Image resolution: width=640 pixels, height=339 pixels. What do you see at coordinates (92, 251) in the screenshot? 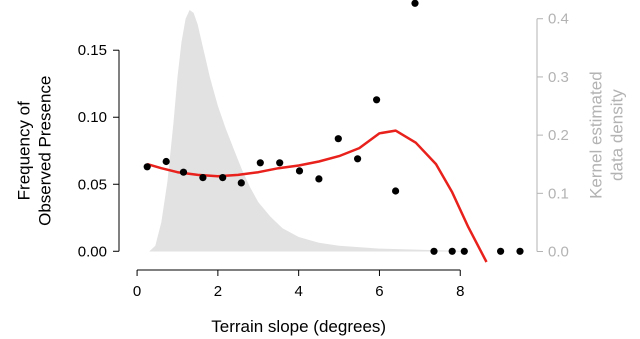
I see `left-y-tick-label: 0.00` at bounding box center [92, 251].